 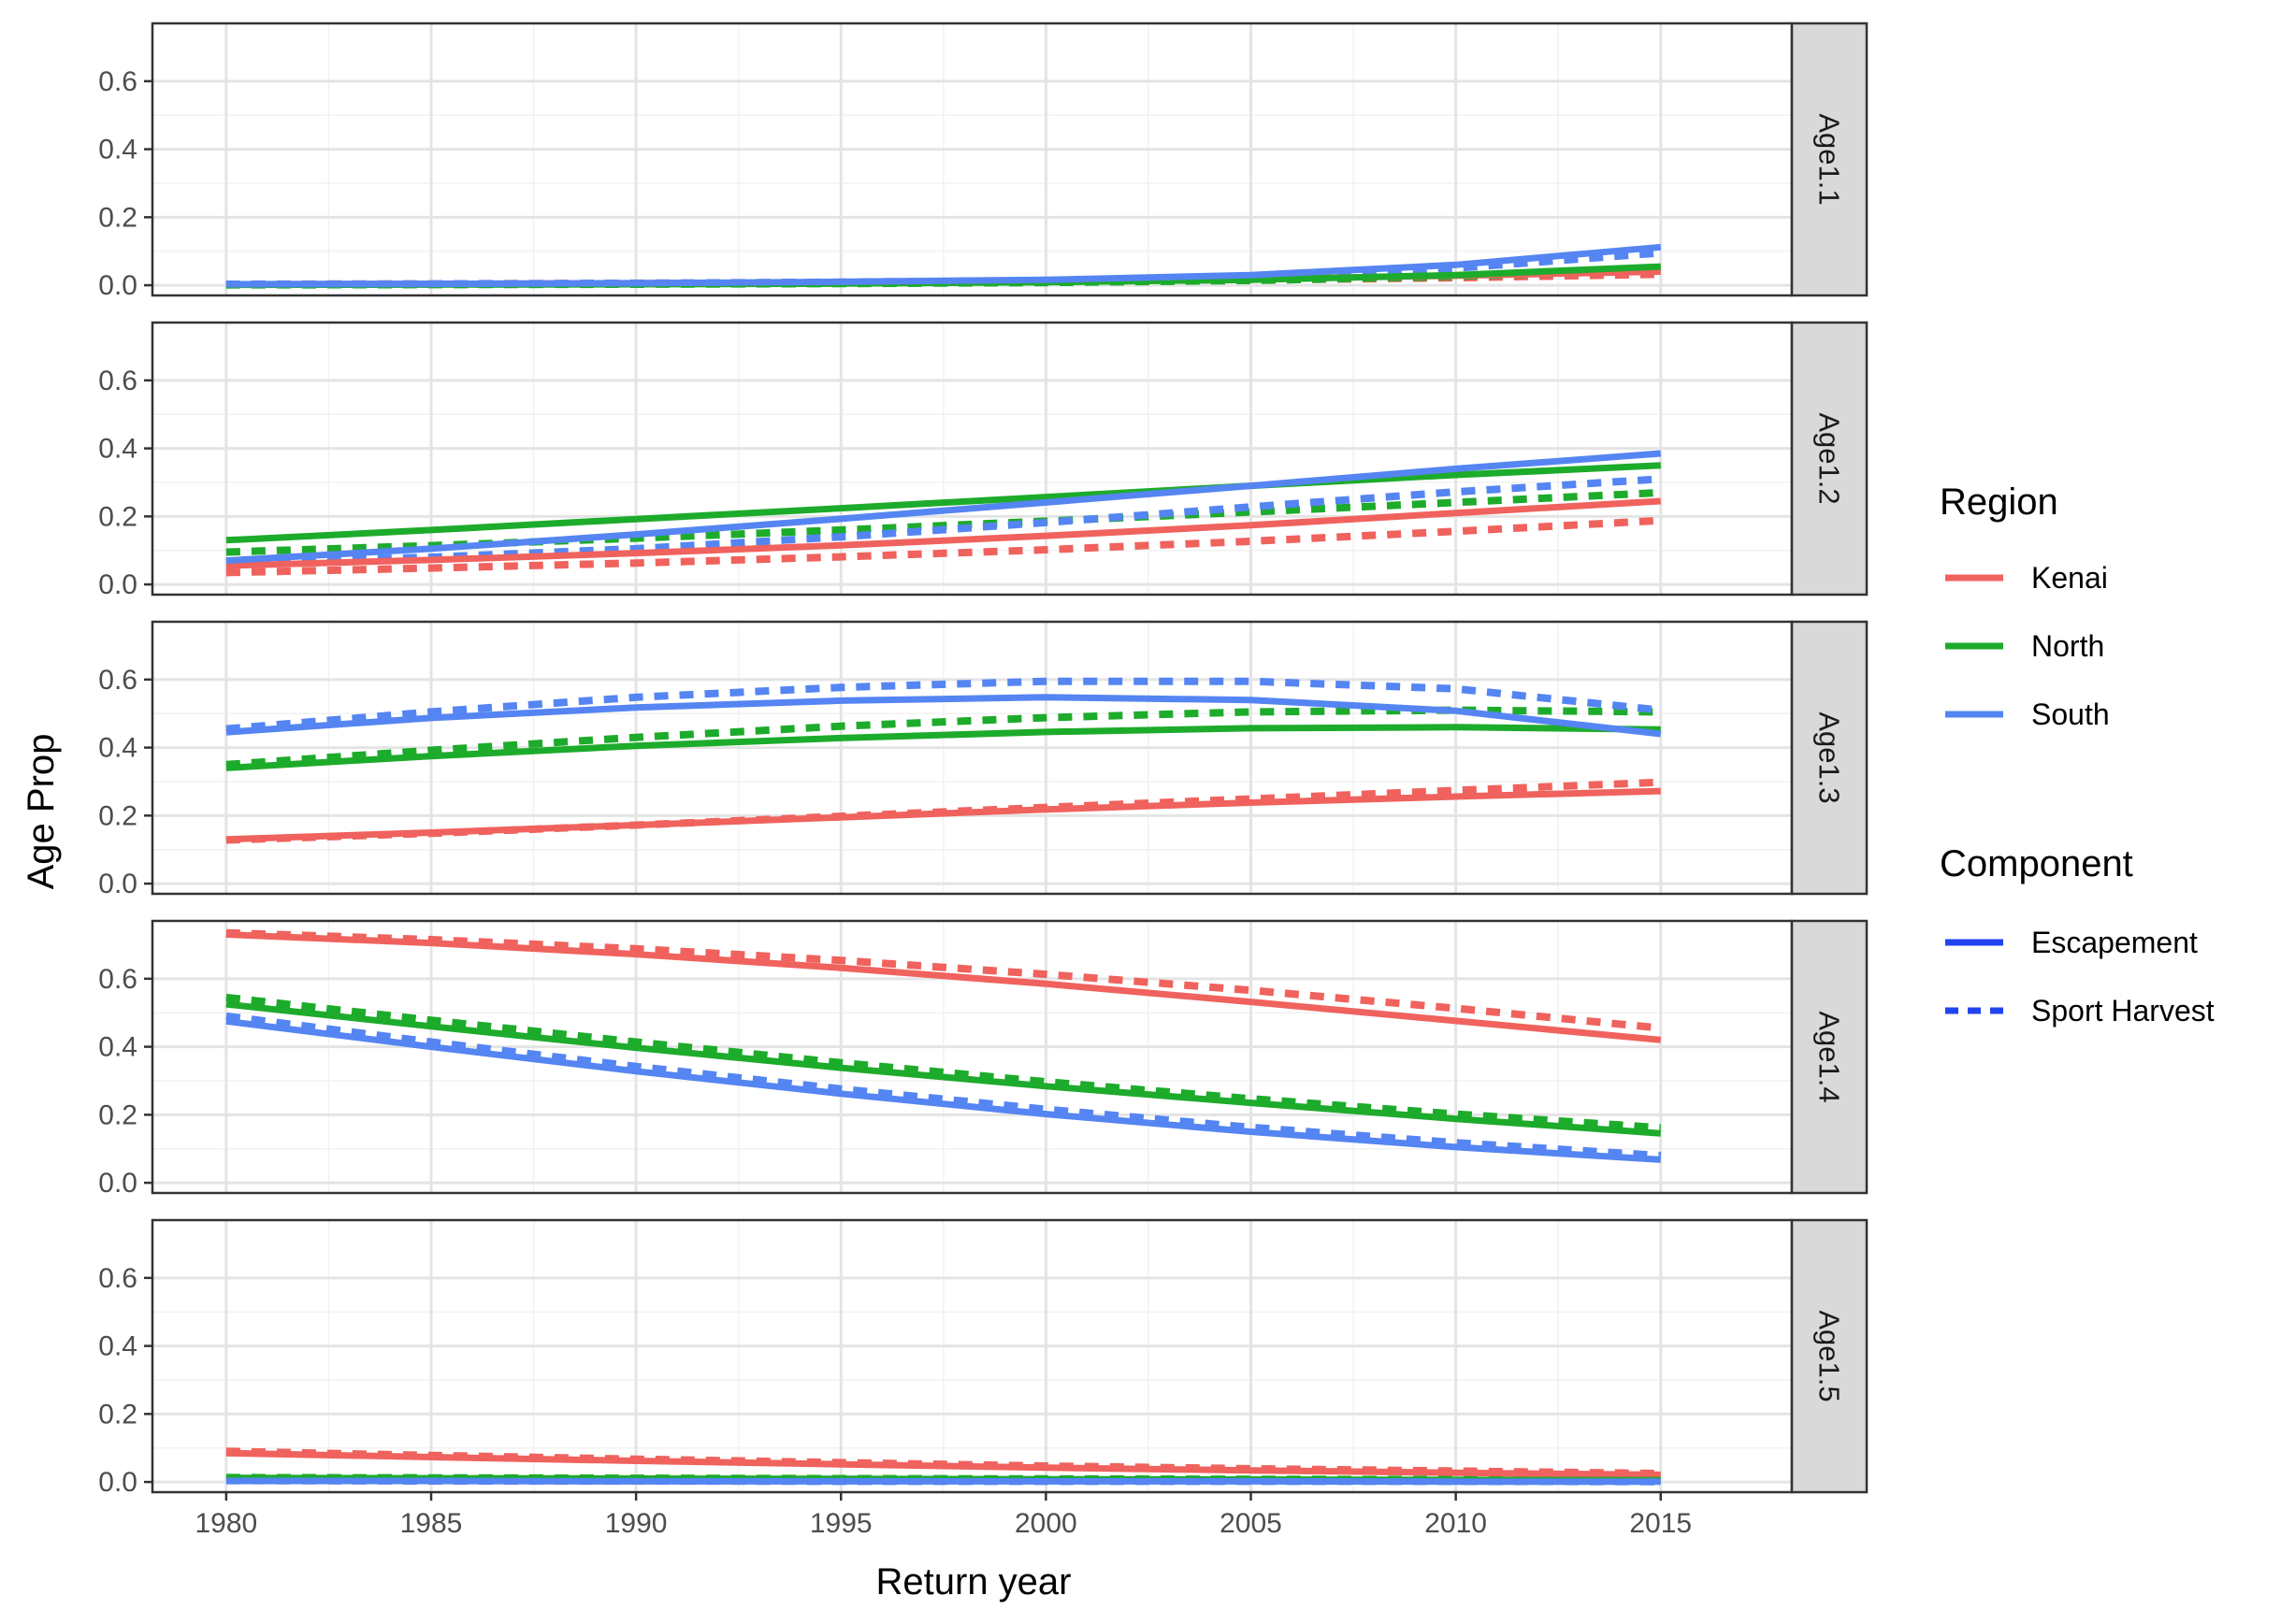 I want to click on strip-label: Age1.3, so click(x=1829, y=757).